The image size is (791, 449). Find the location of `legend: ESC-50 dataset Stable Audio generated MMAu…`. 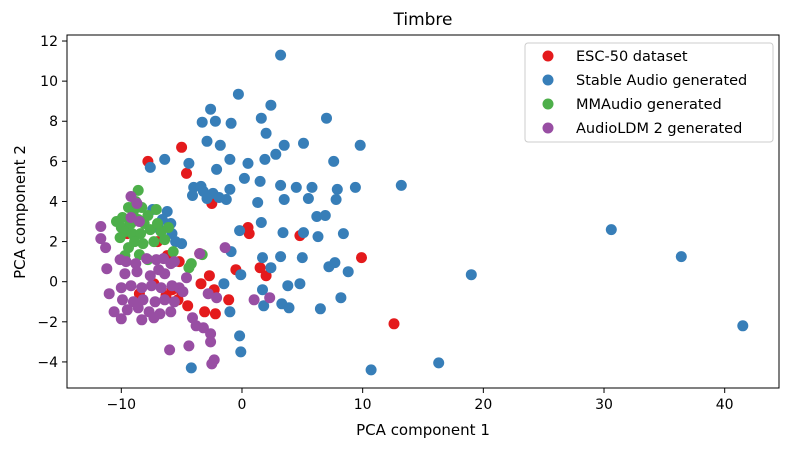

legend: ESC-50 dataset Stable Audio generated MMAu… is located at coordinates (649, 92).